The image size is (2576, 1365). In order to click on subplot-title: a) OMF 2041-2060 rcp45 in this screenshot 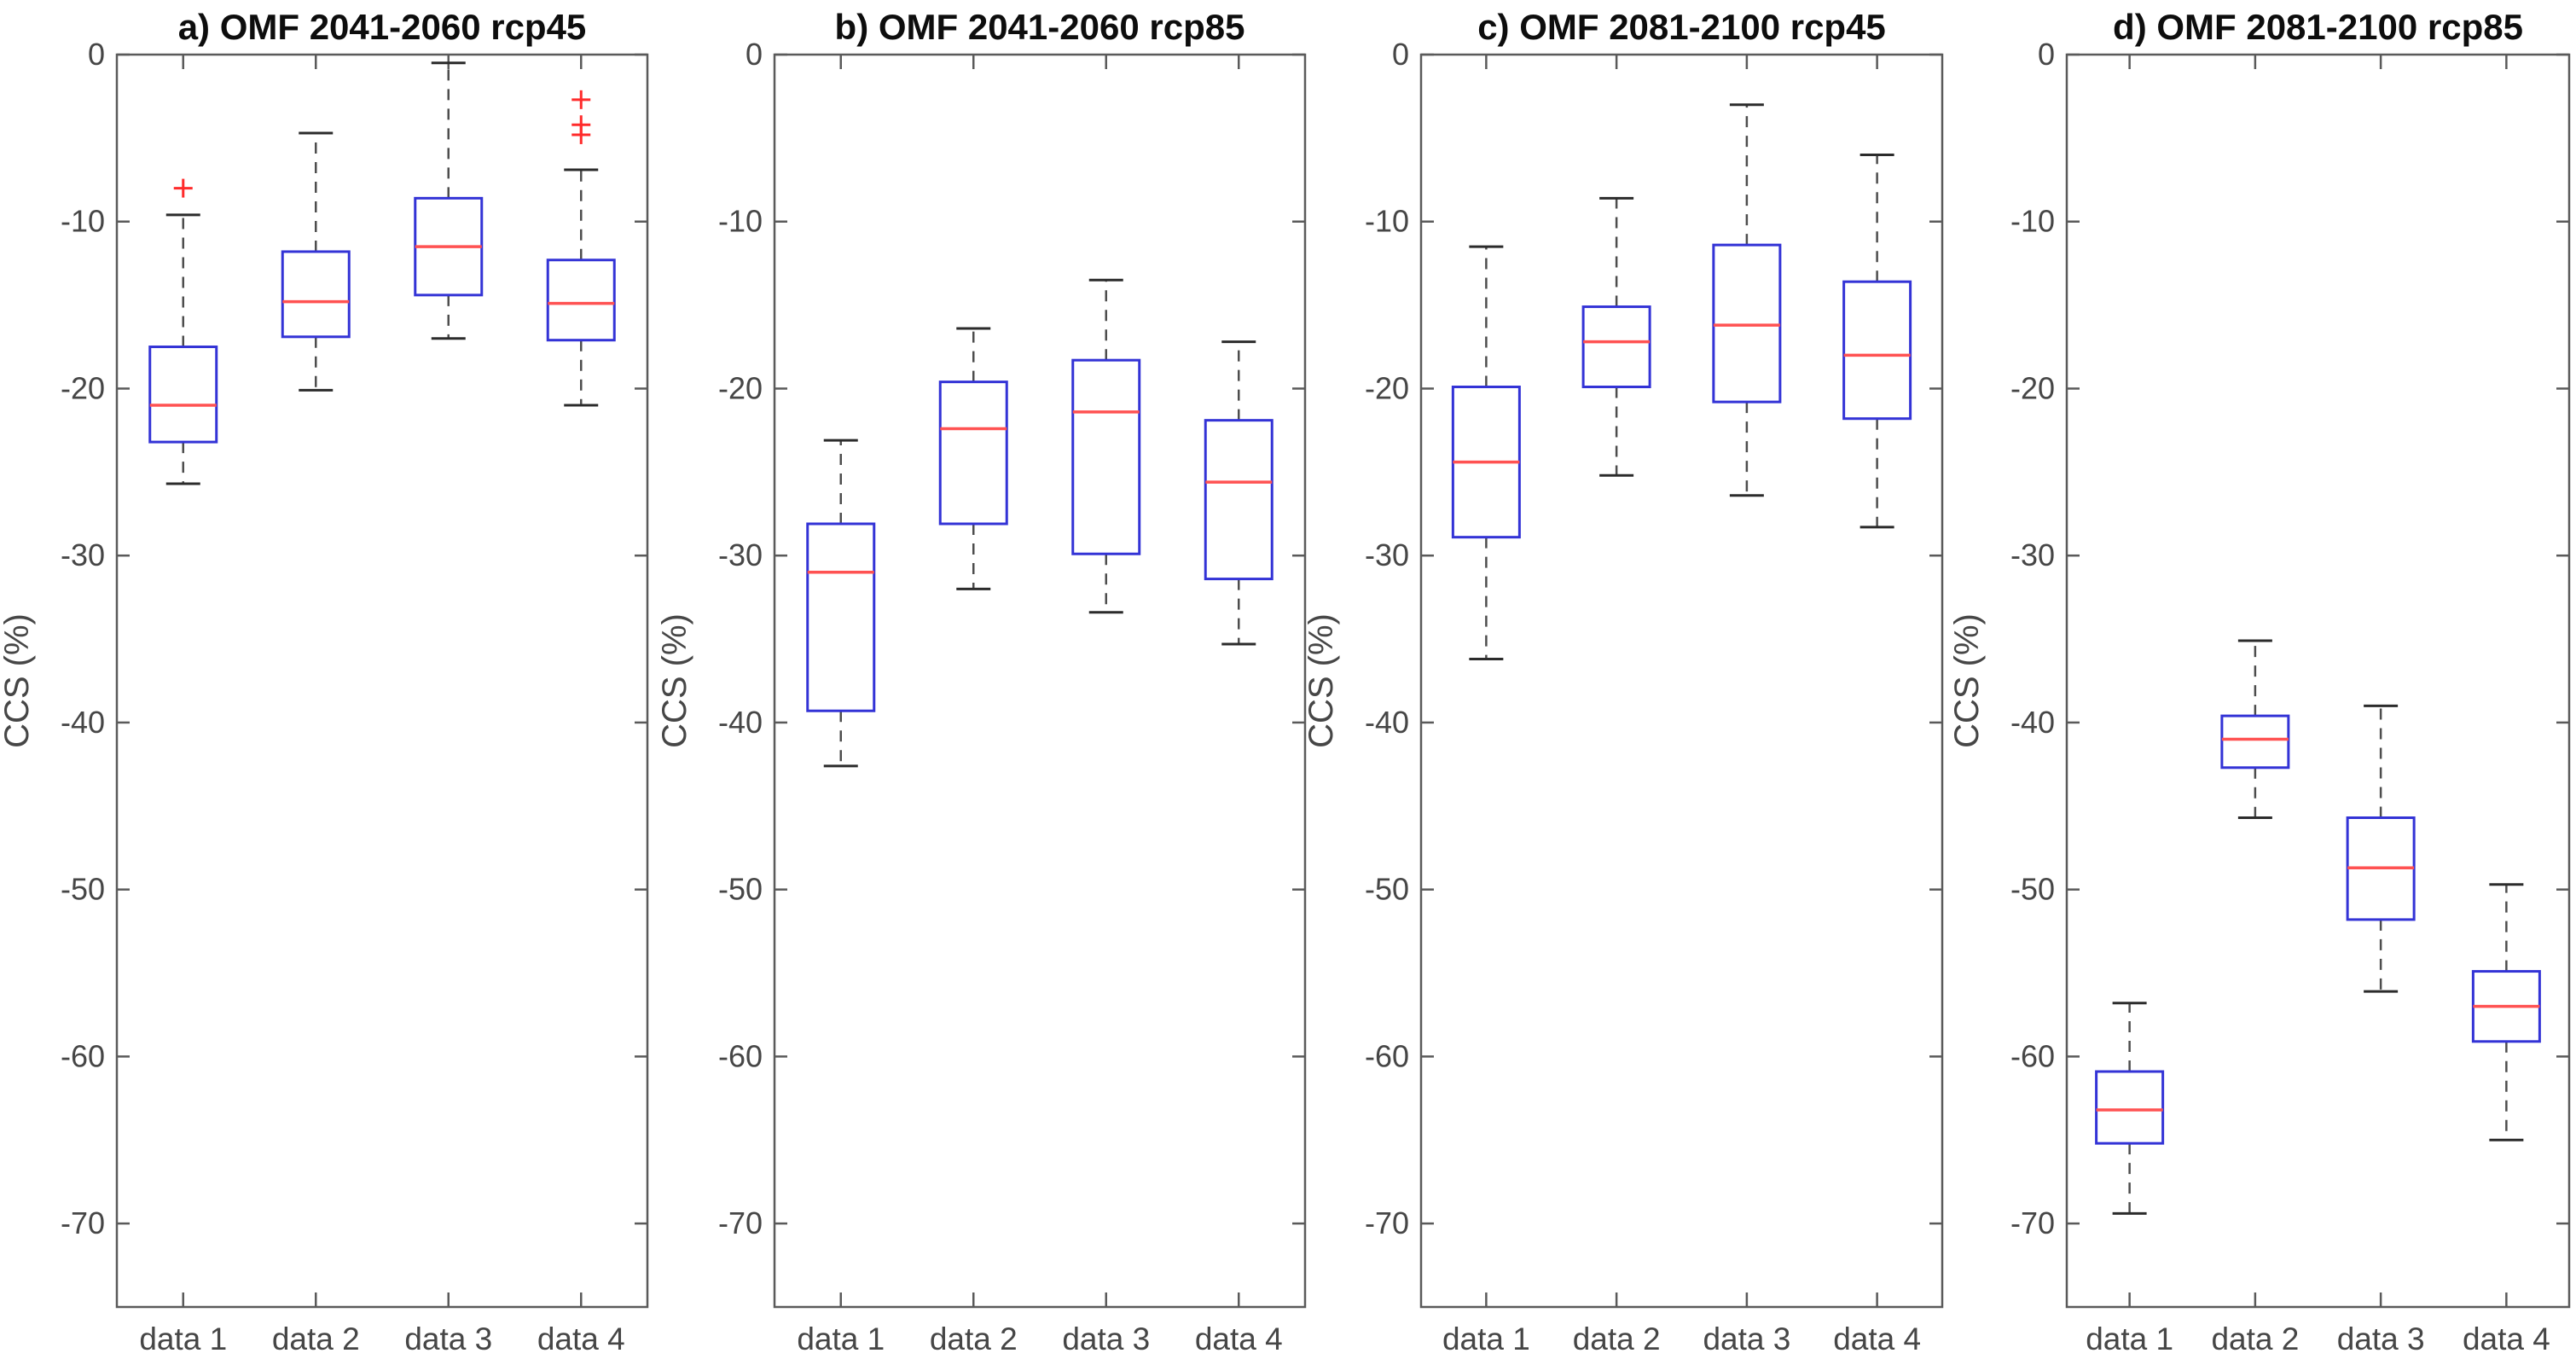, I will do `click(382, 27)`.